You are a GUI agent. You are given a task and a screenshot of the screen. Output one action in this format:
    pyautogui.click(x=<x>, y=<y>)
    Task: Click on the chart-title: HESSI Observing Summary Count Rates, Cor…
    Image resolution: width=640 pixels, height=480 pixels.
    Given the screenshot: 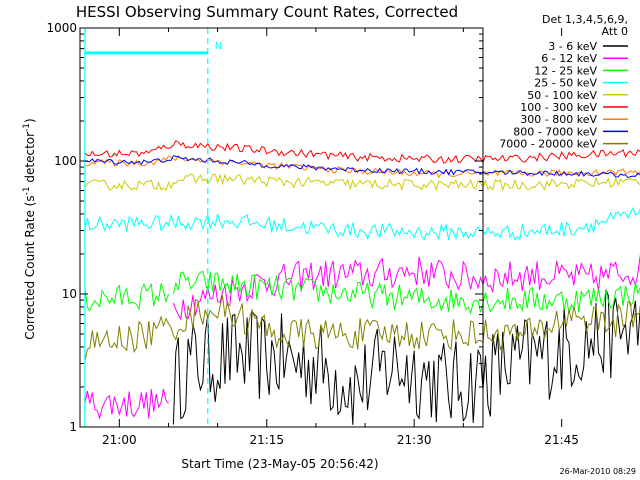 What is the action you would take?
    pyautogui.click(x=267, y=12)
    